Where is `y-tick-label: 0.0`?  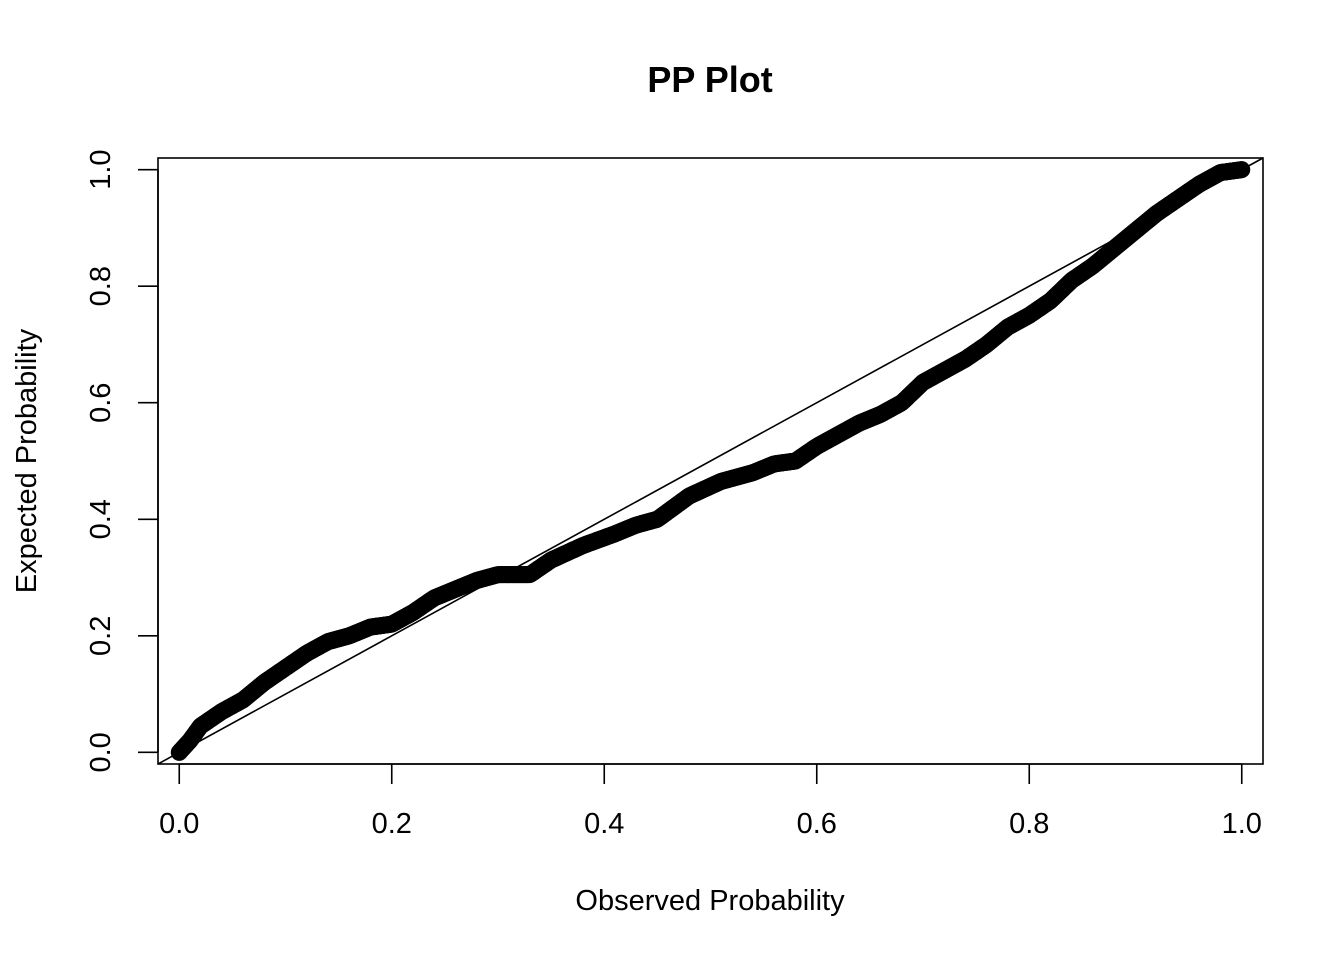
y-tick-label: 0.0 is located at coordinates (101, 752).